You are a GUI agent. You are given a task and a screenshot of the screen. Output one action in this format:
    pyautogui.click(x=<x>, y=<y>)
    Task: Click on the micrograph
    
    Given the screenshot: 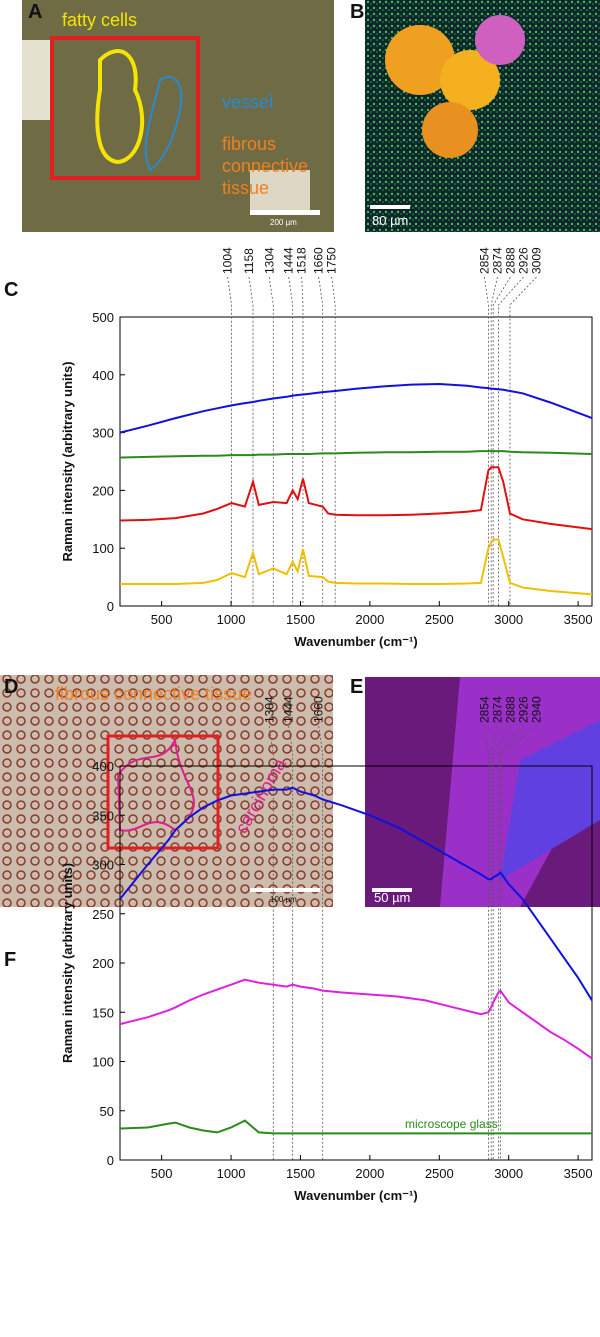 What is the action you would take?
    pyautogui.click(x=166, y=791)
    